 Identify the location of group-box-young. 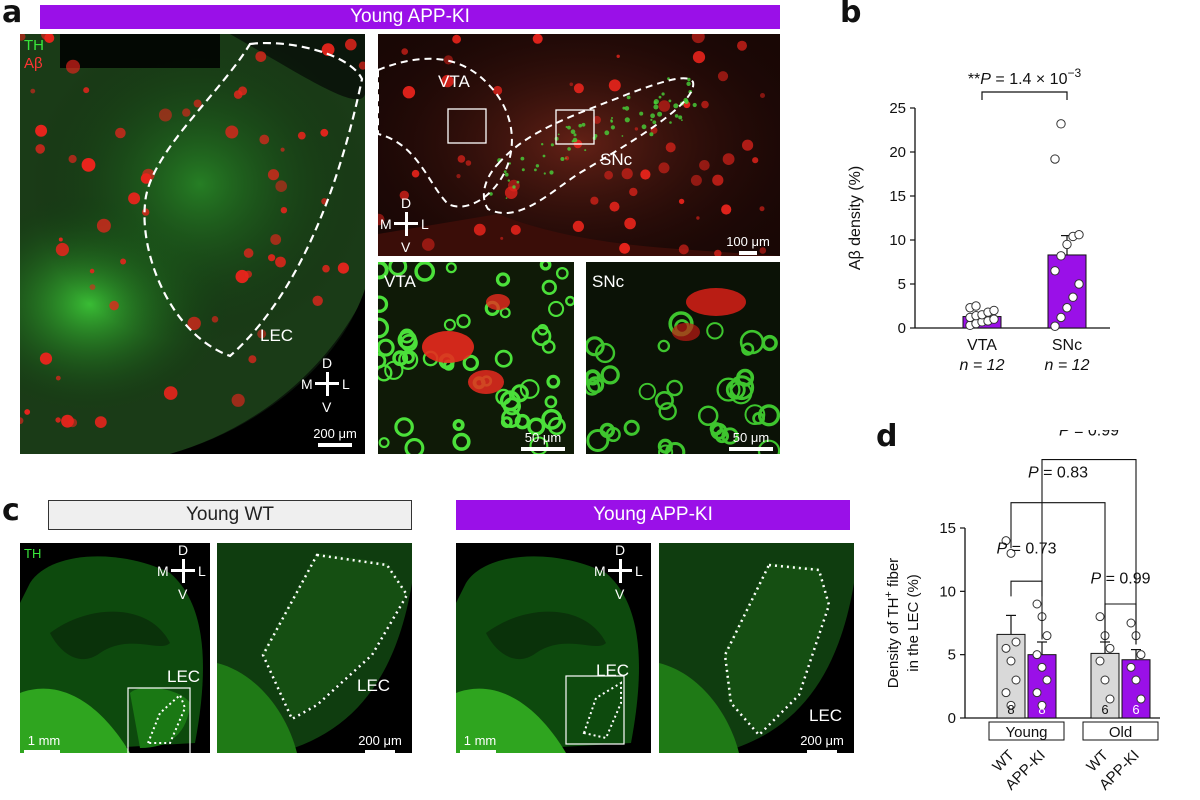
(1026, 731).